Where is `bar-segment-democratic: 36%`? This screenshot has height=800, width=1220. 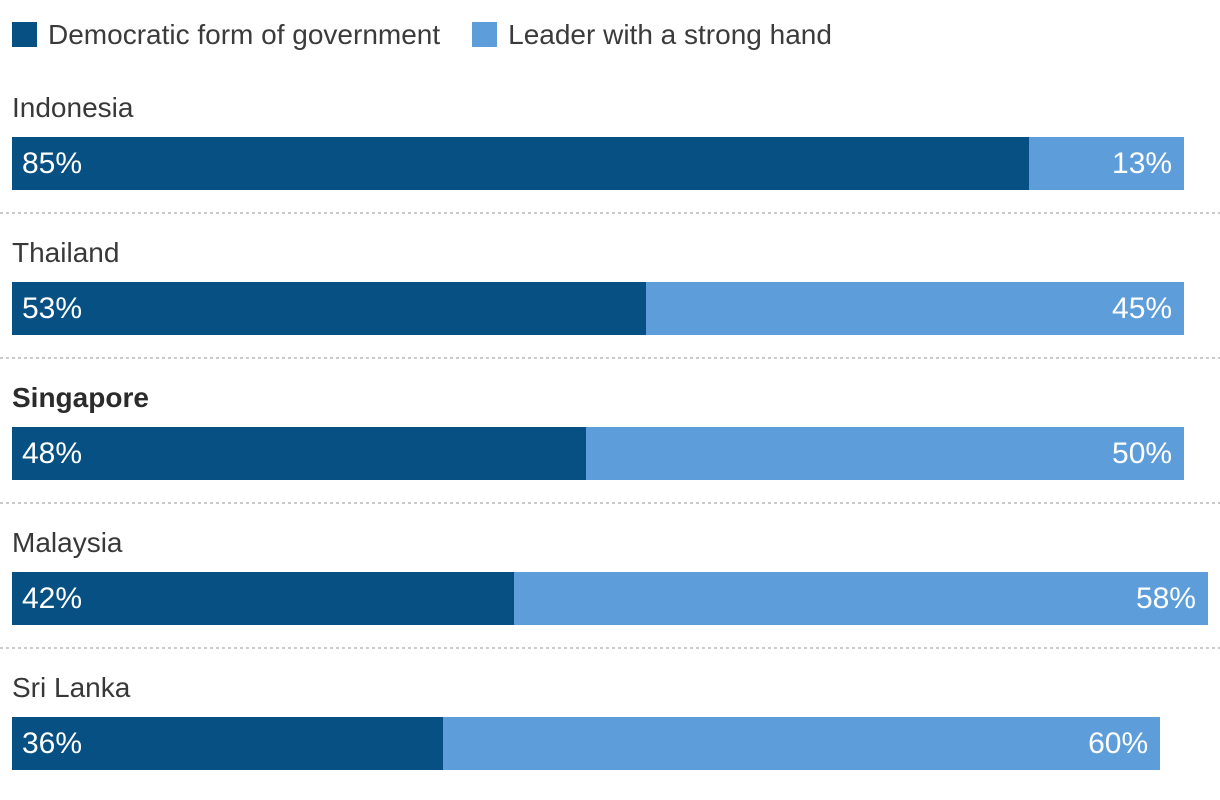 bar-segment-democratic: 36% is located at coordinates (227, 743).